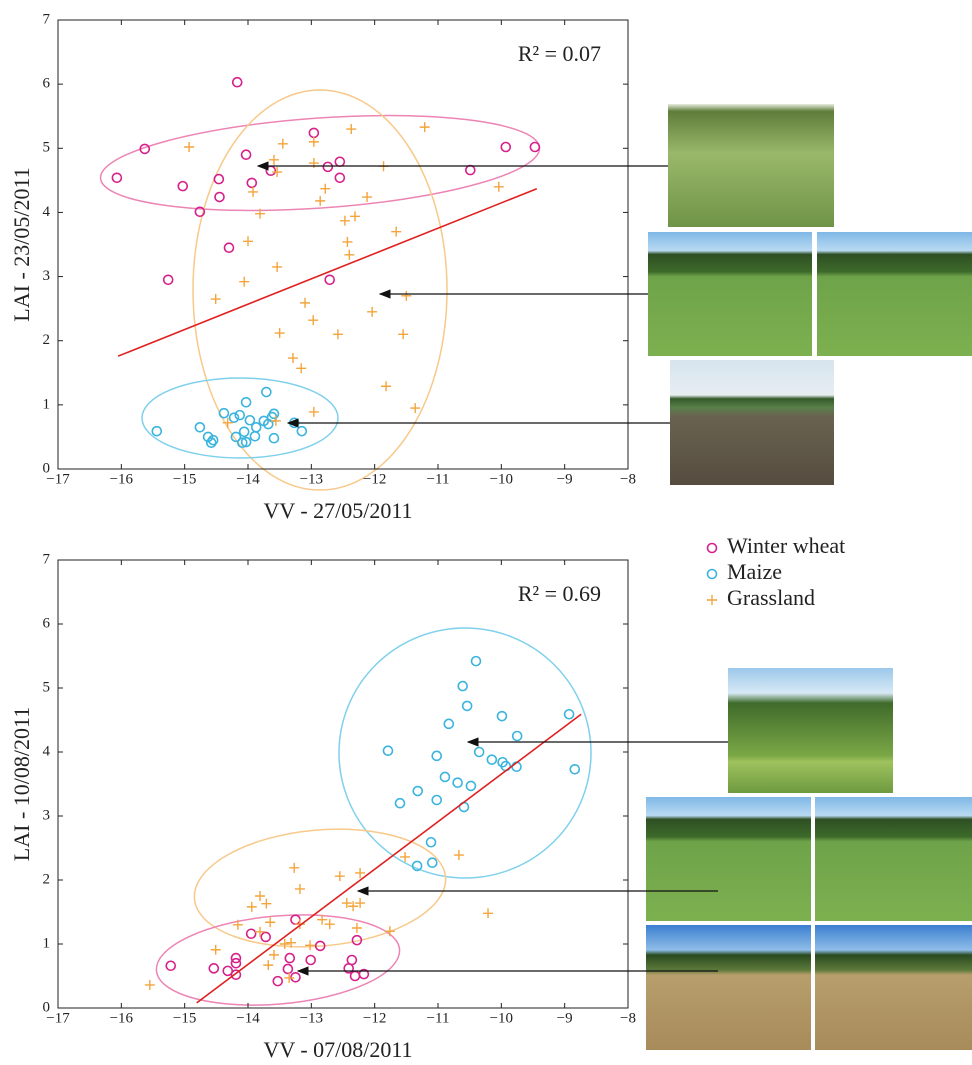 The width and height of the screenshot is (972, 1065). Describe the element at coordinates (501, 479) in the screenshot. I see `x-tick-label: −10` at that location.